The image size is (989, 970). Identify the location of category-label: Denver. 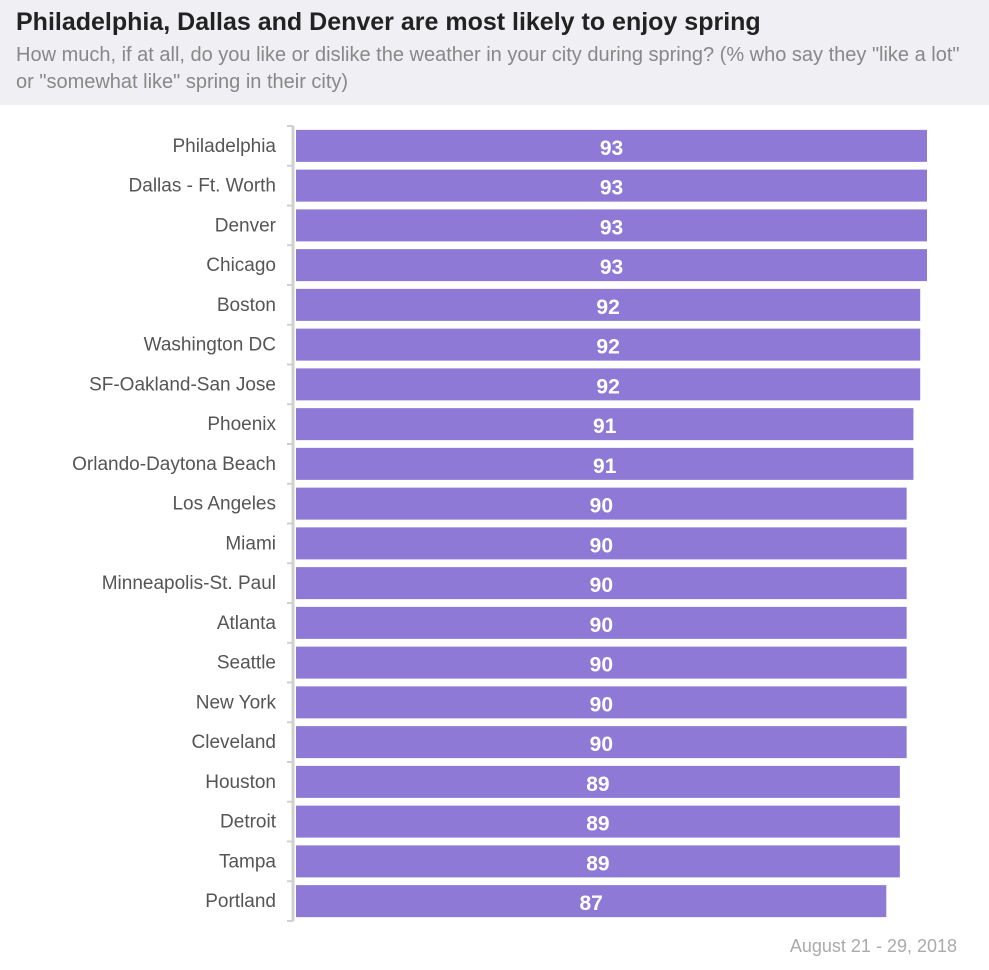
(246, 225).